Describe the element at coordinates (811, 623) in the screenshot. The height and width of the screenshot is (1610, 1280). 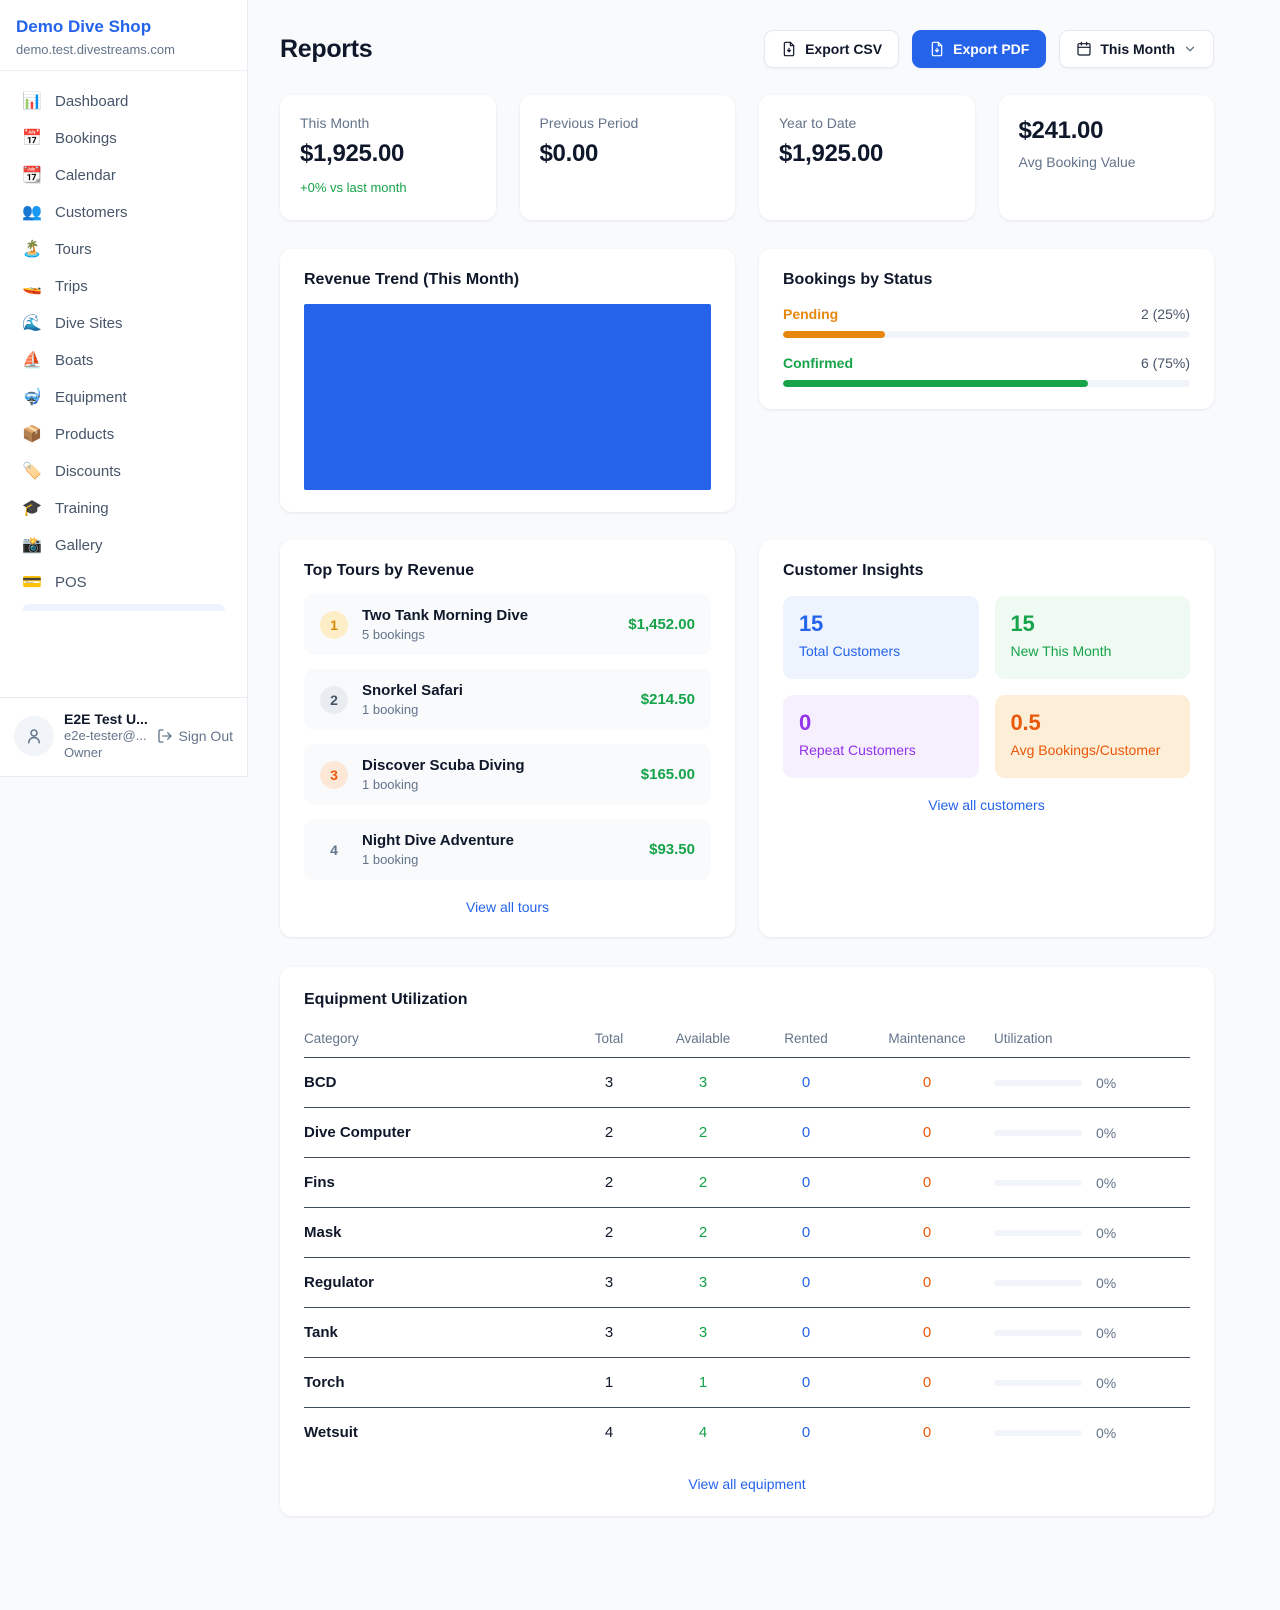
I see `insight-value: 15` at that location.